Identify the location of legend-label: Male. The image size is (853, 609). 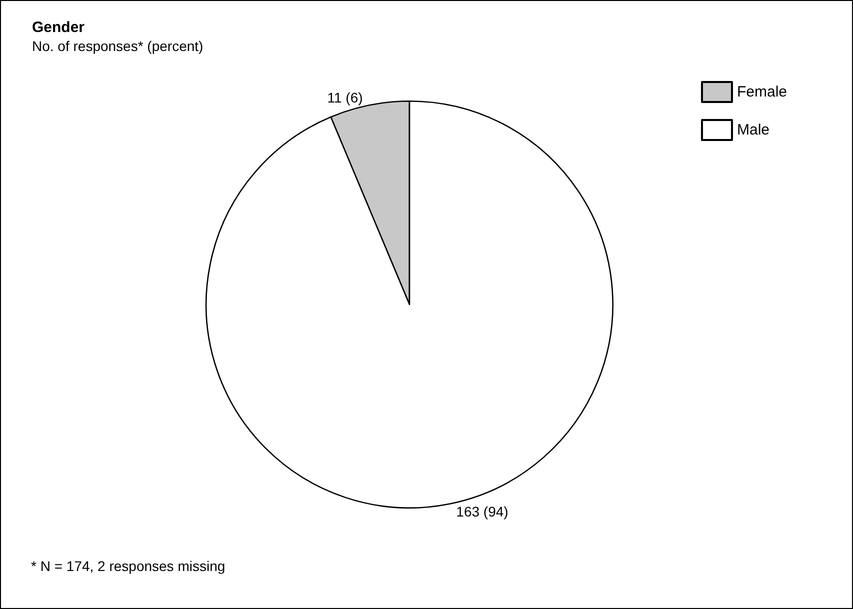
(753, 130).